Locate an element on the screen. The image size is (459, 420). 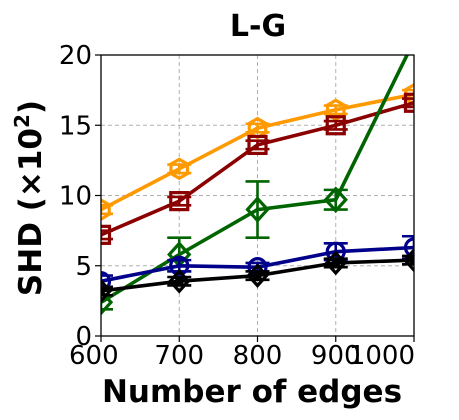
x-tick-label: 1000 is located at coordinates (382, 356).